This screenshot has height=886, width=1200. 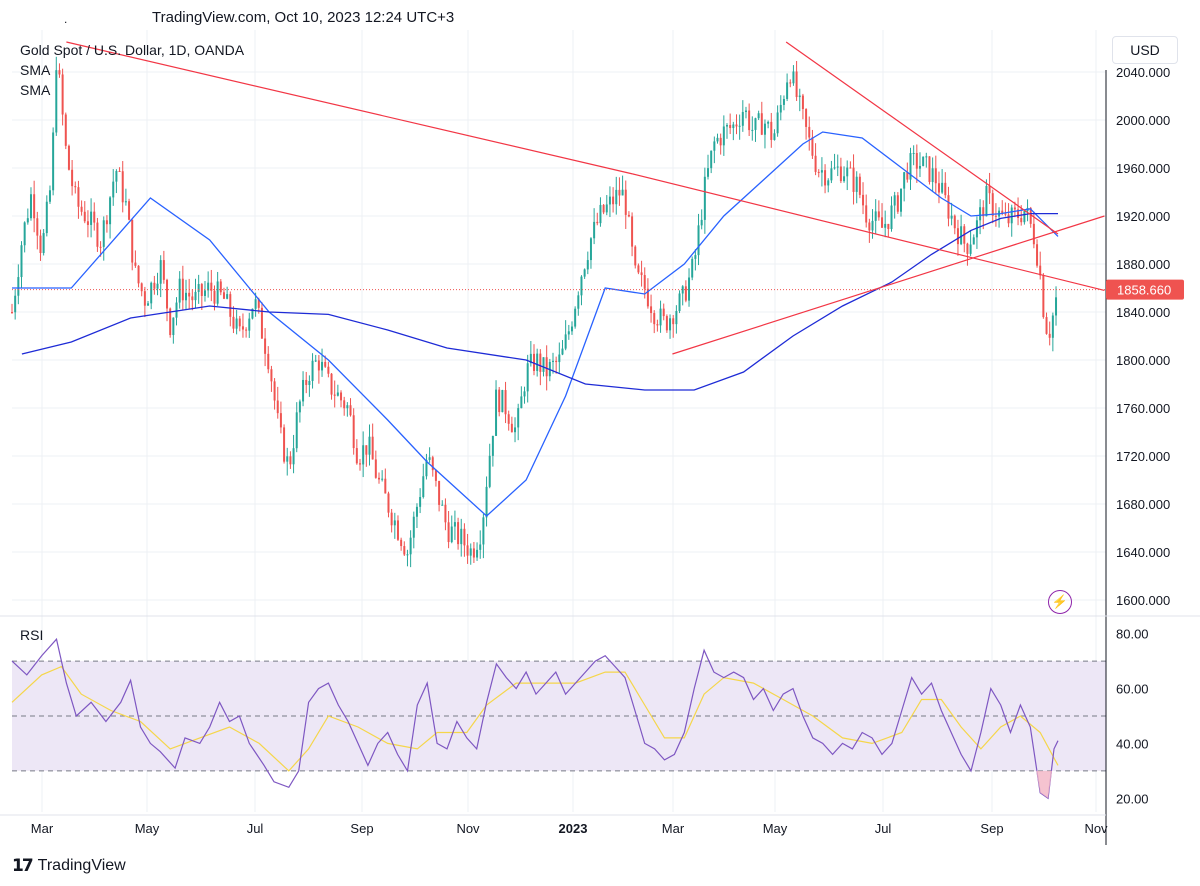 What do you see at coordinates (32, 635) in the screenshot?
I see `rsi-indicator-label: RSI` at bounding box center [32, 635].